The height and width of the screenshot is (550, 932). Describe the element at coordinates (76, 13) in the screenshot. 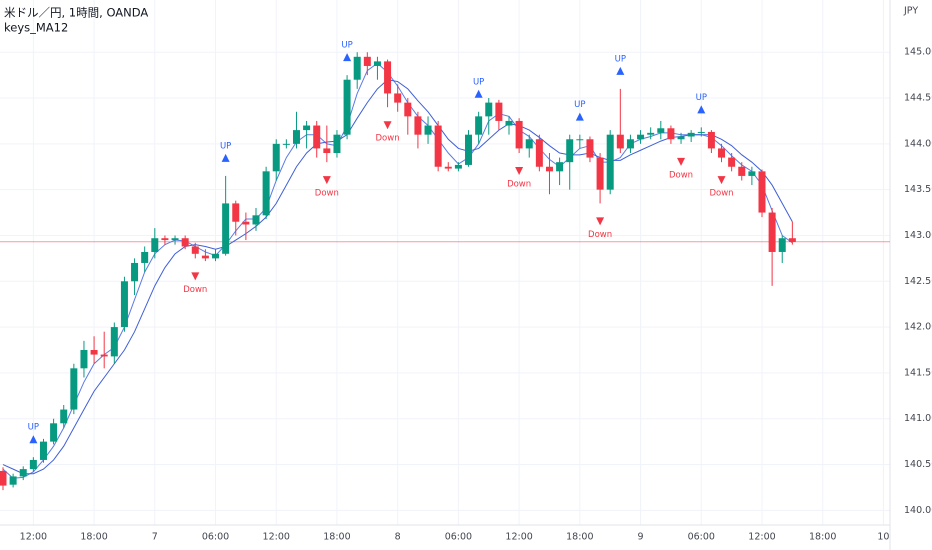

I see `chart-title: 米ドル／円, 1時間, OANDA` at that location.